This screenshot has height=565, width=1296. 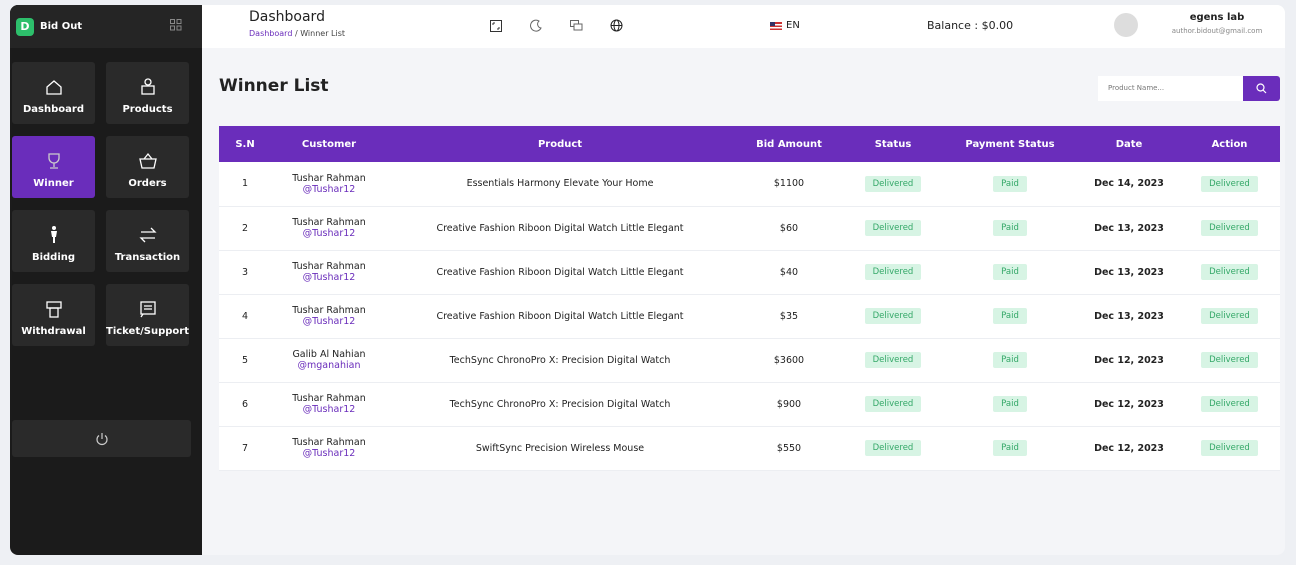 I want to click on serial-number: 3, so click(x=245, y=272).